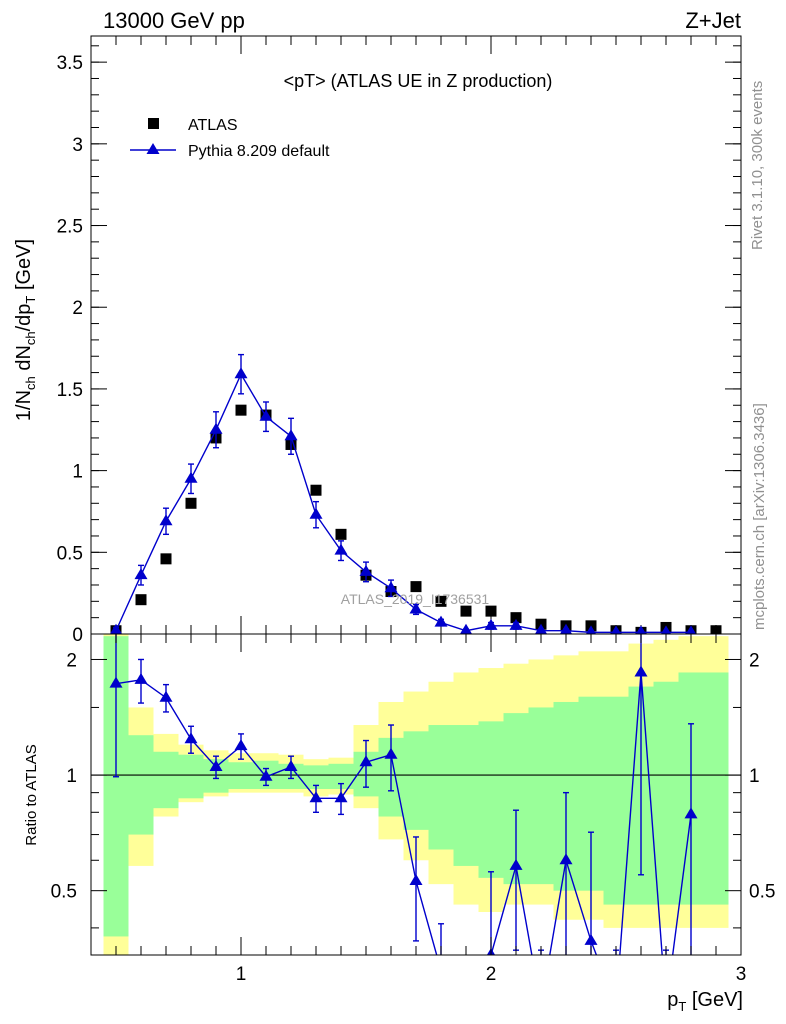 Image resolution: width=786 pixels, height=1024 pixels. Describe the element at coordinates (71, 660) in the screenshot. I see `ratio-y-tick-label-left: 2` at that location.